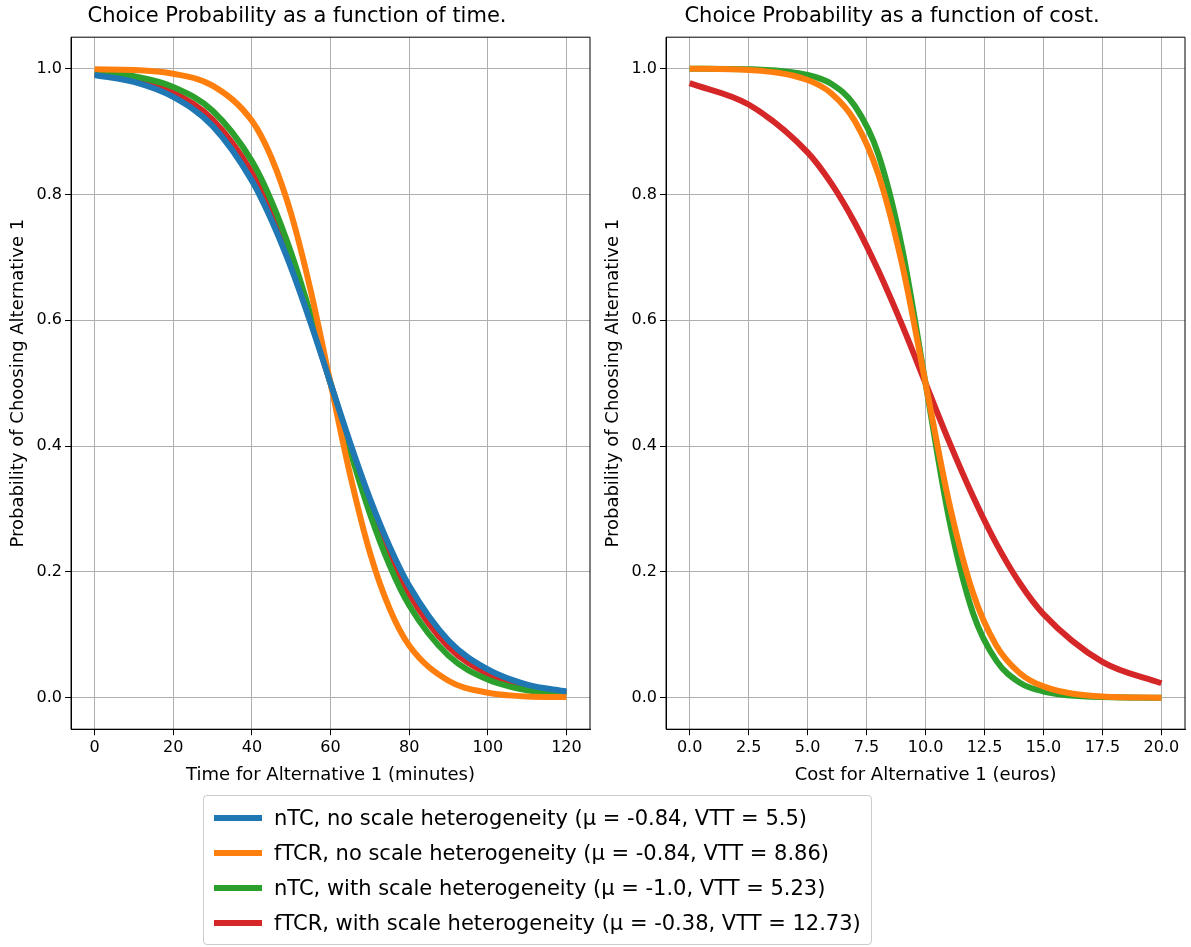  Describe the element at coordinates (566, 746) in the screenshot. I see `x-tick-label: 120` at that location.